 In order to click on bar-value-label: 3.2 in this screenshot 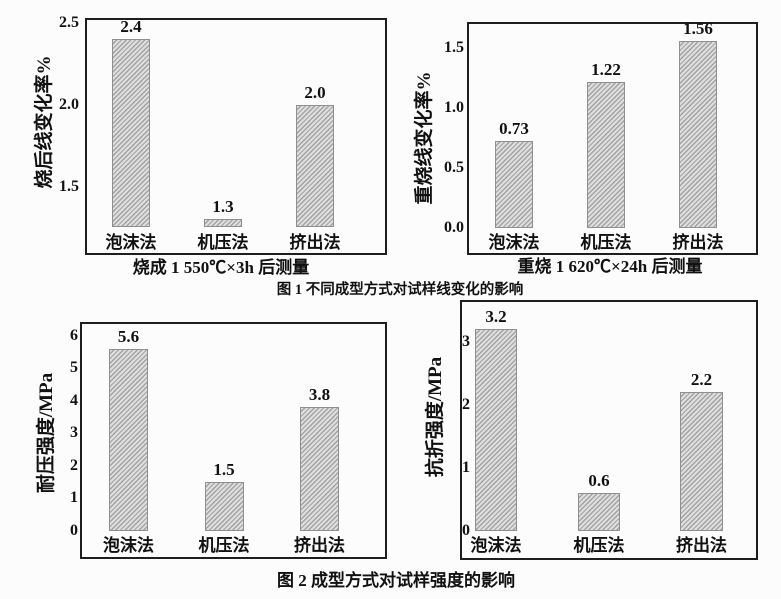, I will do `click(496, 317)`.